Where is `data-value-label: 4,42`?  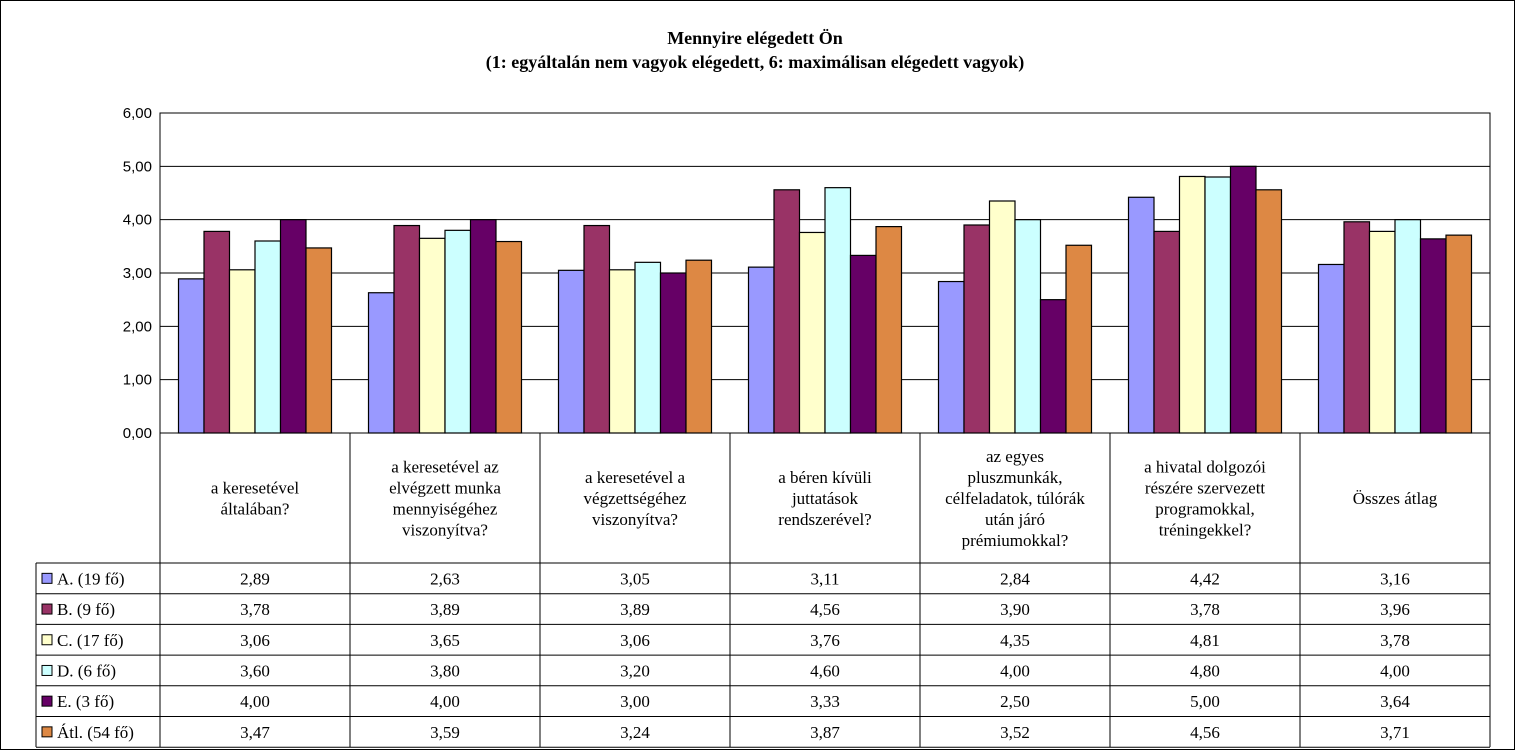 data-value-label: 4,42 is located at coordinates (1205, 578).